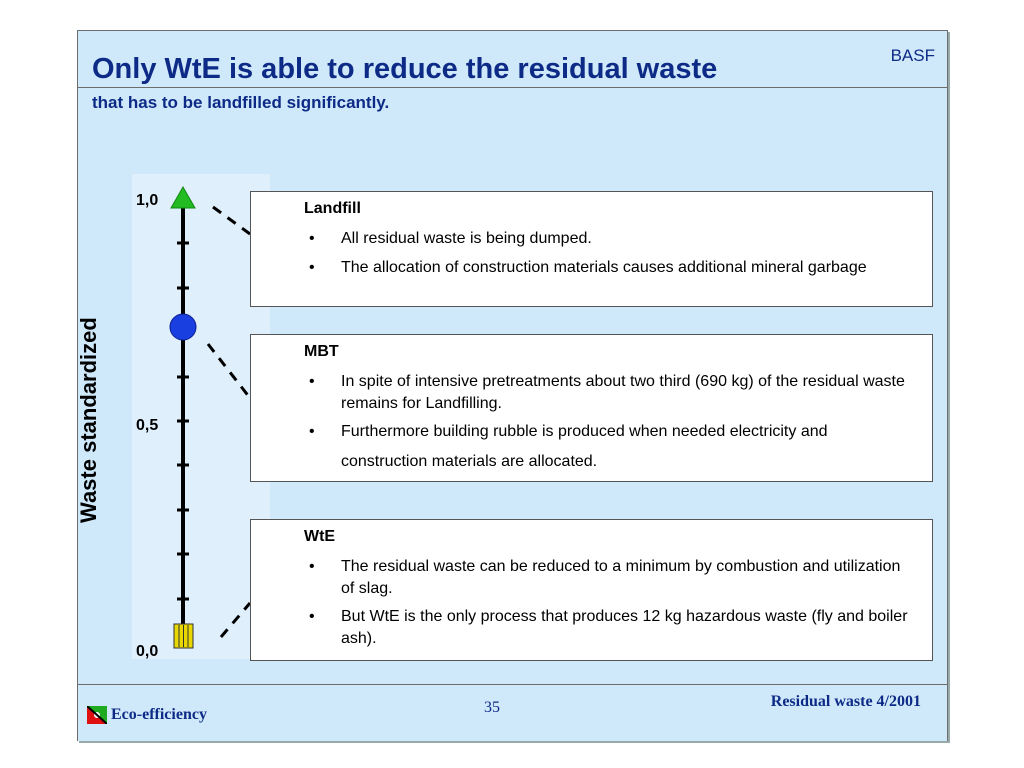 Image resolution: width=1024 pixels, height=768 pixels. I want to click on wte-heading: WtE, so click(320, 536).